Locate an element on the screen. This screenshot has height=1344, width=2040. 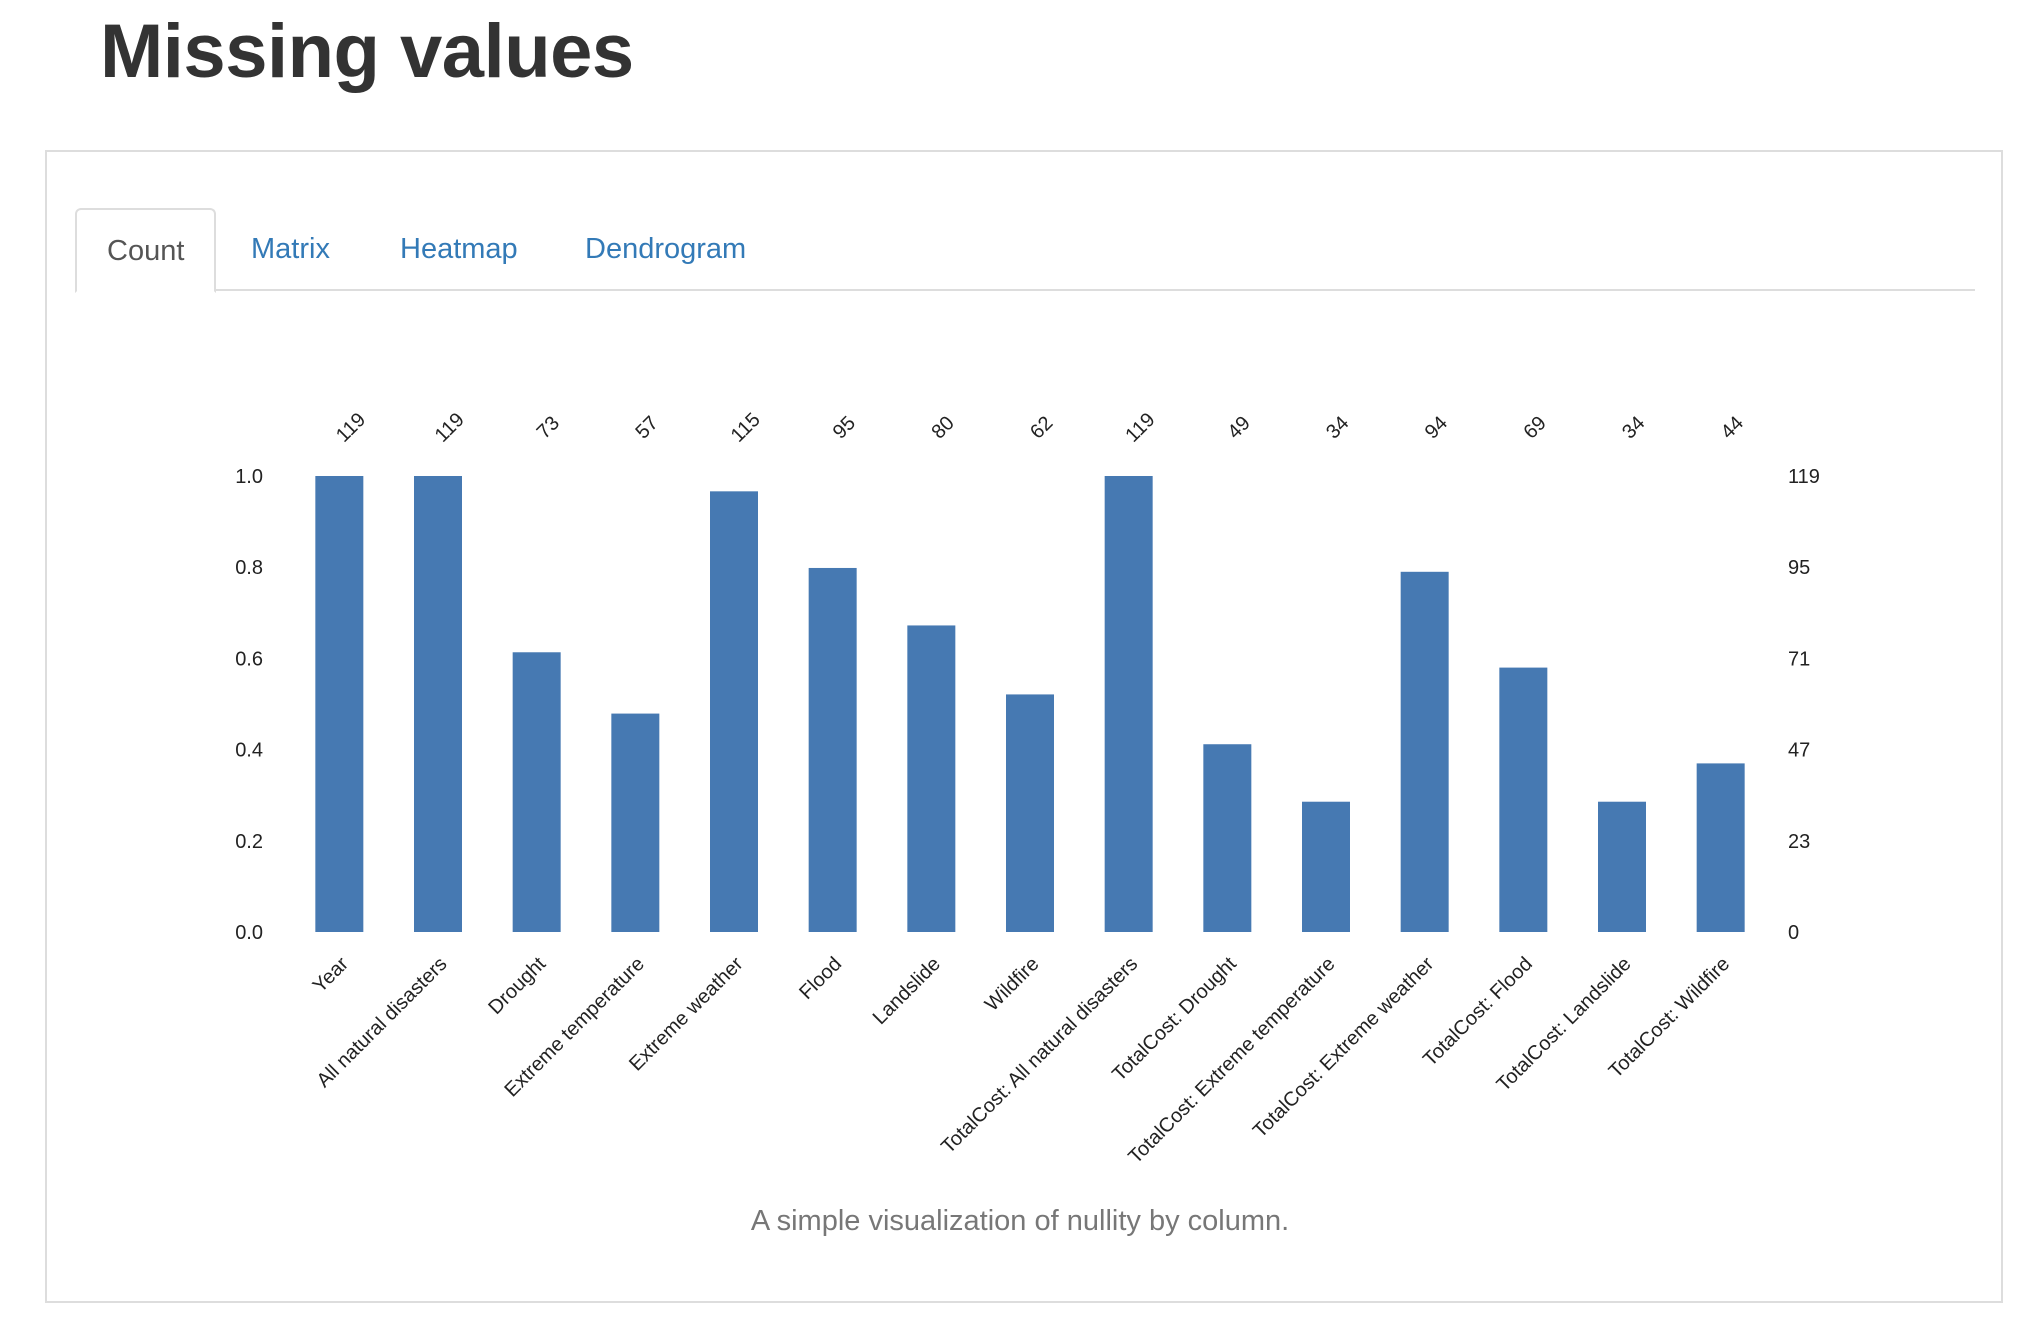
tab-heatmap: Heatmap is located at coordinates (459, 249).